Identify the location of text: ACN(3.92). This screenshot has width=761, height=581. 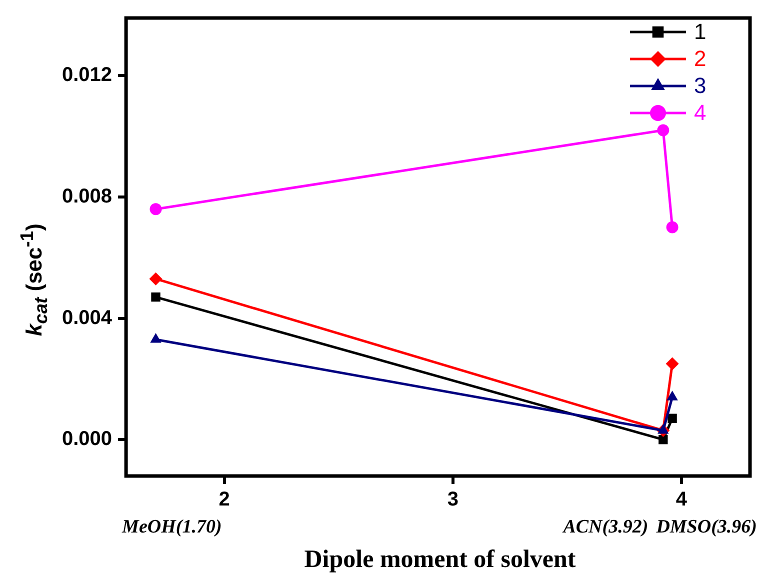
(605, 527).